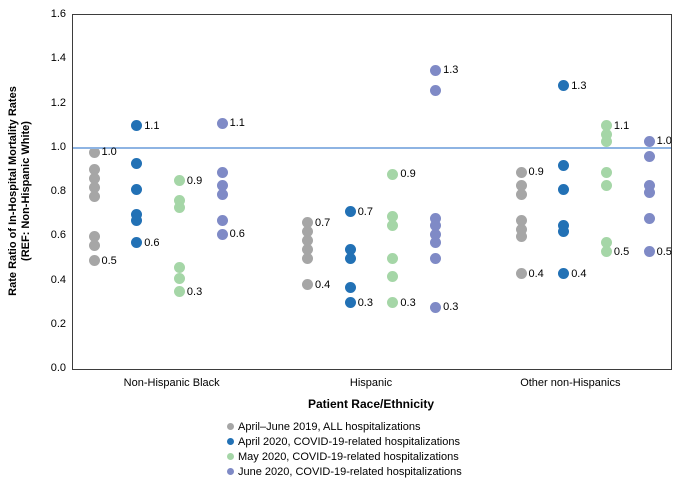 The height and width of the screenshot is (485, 679). I want to click on legend-row: April–June 2019, ALL hospitalizations, so click(344, 426).